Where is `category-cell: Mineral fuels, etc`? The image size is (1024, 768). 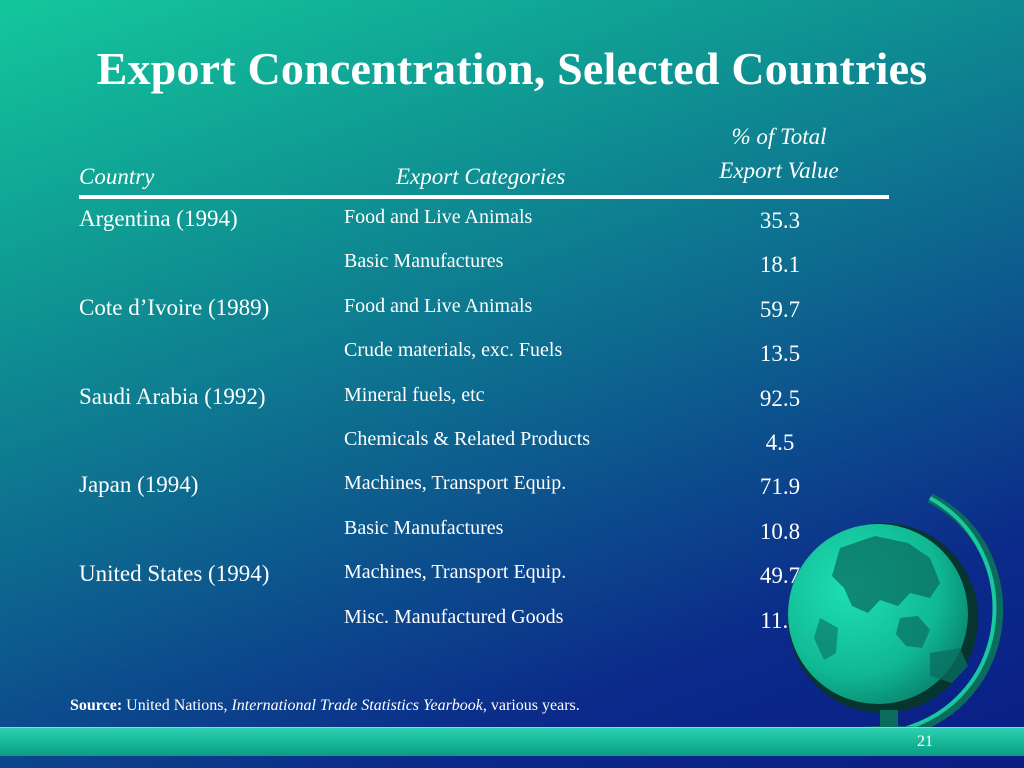 category-cell: Mineral fuels, etc is located at coordinates (414, 394).